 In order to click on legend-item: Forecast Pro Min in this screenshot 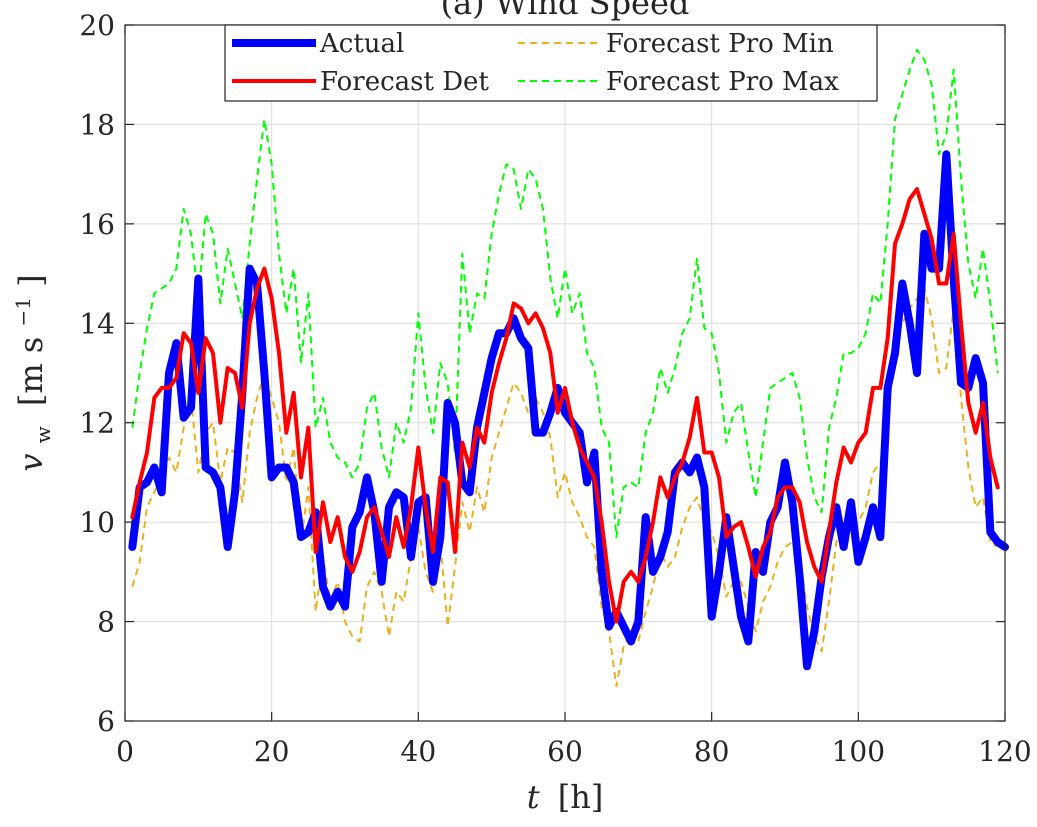, I will do `click(676, 44)`.